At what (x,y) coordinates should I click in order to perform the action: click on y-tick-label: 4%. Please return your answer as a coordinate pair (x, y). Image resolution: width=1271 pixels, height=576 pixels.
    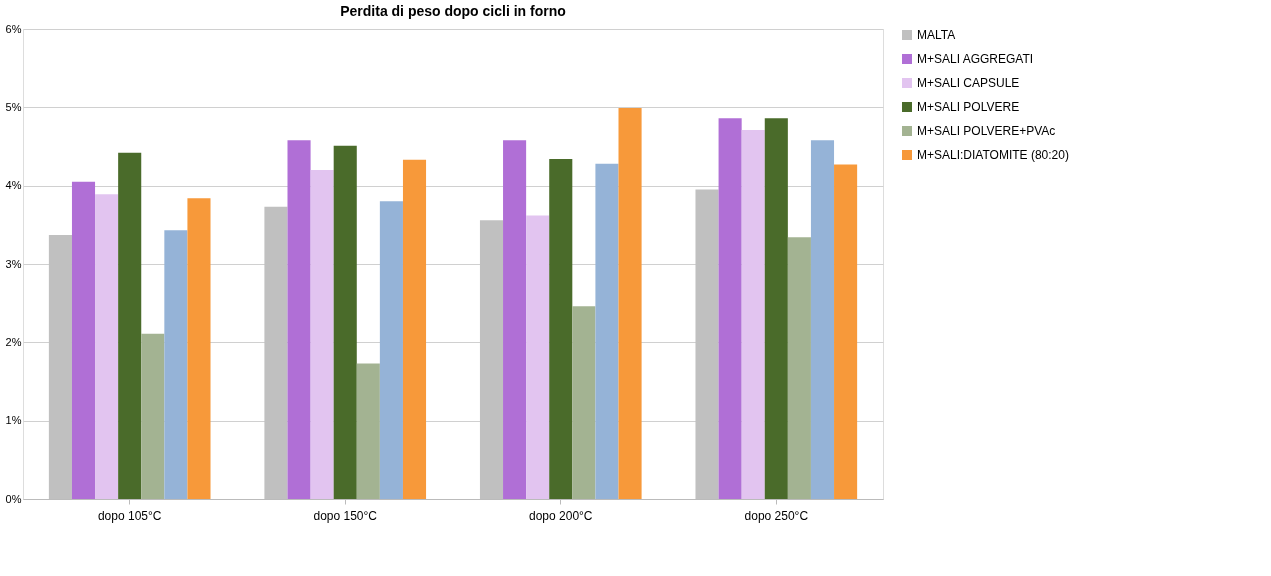
    Looking at the image, I should click on (13, 185).